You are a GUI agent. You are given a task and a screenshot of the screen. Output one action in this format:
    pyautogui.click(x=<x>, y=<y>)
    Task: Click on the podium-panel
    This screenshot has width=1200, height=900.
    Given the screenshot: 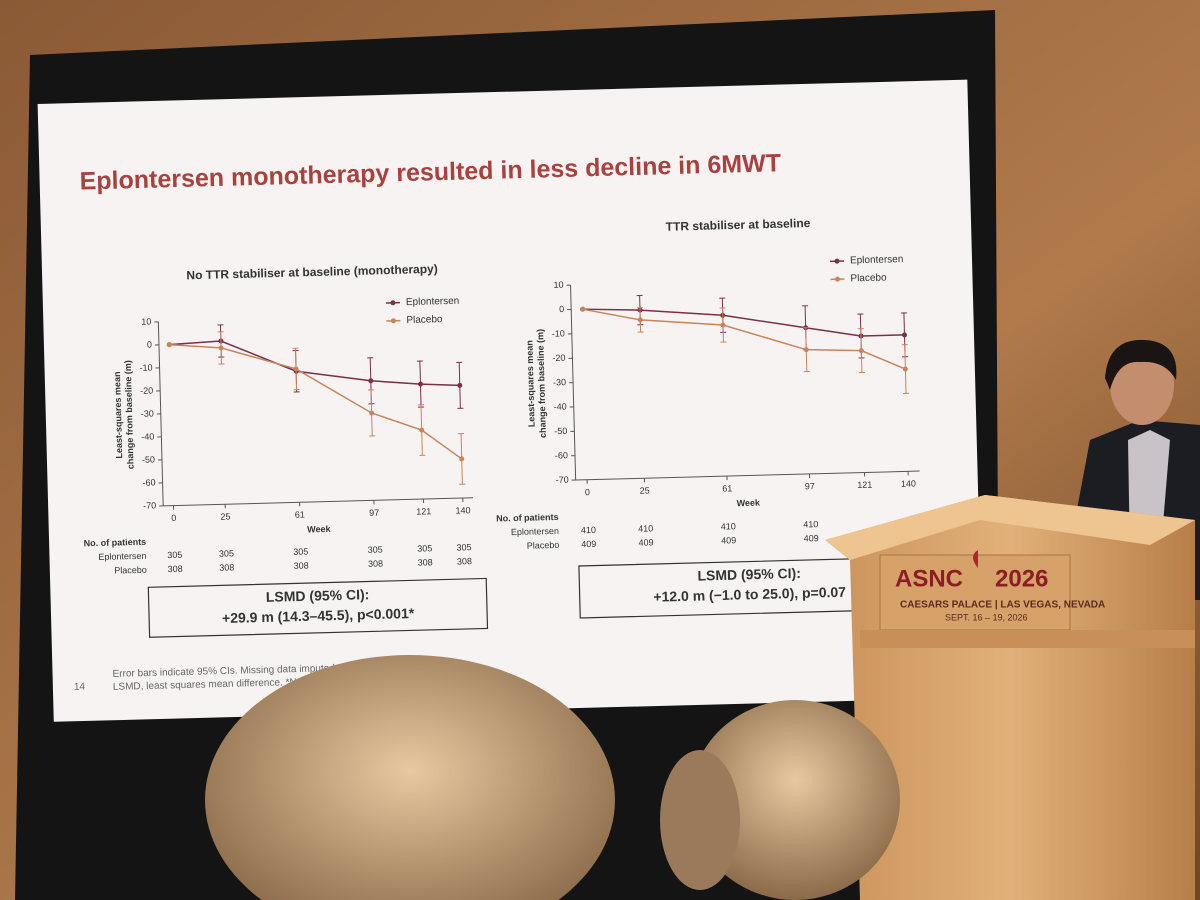 What is the action you would take?
    pyautogui.click(x=975, y=592)
    